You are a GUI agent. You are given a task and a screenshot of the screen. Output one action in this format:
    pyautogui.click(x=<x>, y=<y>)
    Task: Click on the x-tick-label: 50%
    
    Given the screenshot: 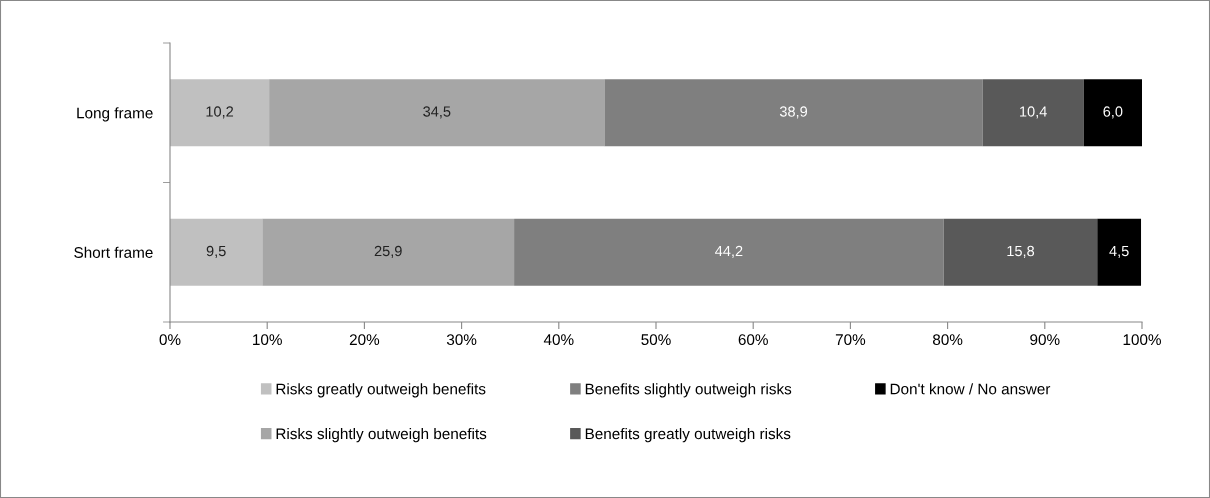 What is the action you would take?
    pyautogui.click(x=656, y=340)
    